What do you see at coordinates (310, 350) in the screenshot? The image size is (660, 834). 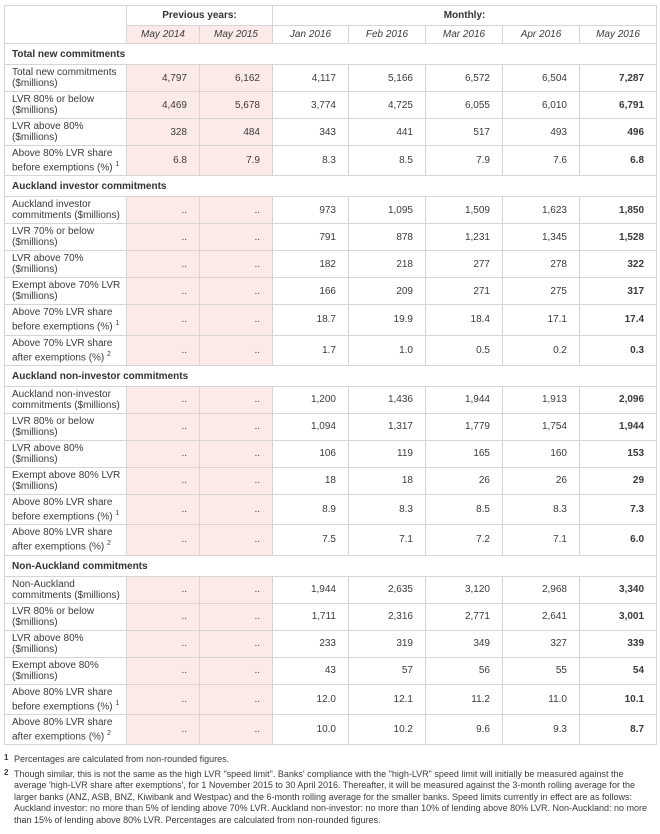 I see `value-cell: 1.7` at bounding box center [310, 350].